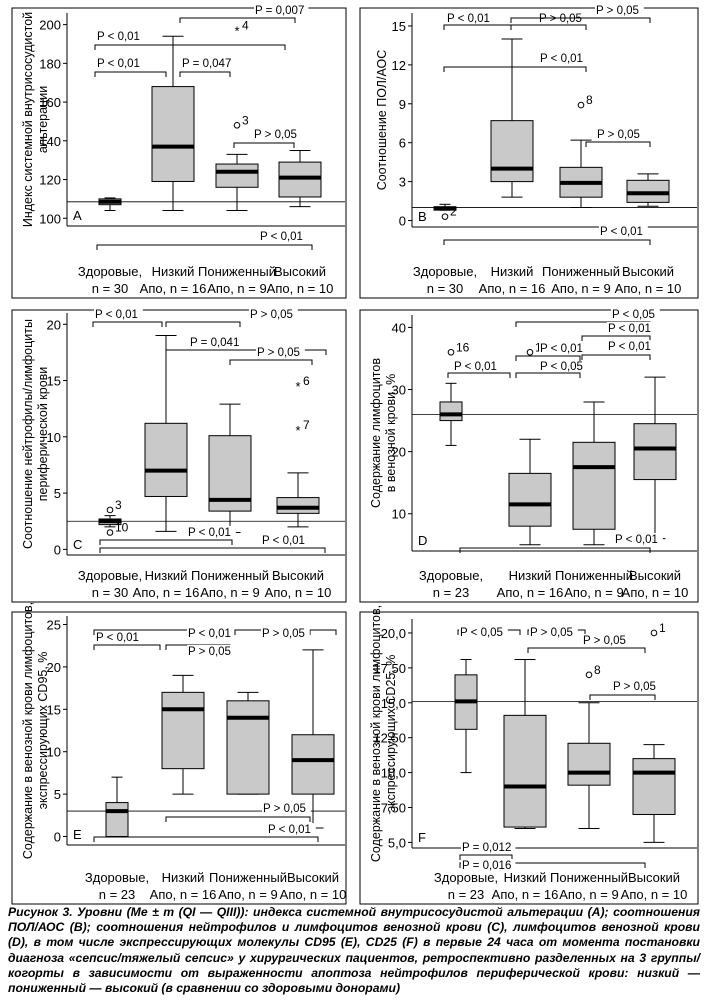 This screenshot has height=1000, width=708. I want to click on panel-b-ytick-label: 3, so click(402, 182).